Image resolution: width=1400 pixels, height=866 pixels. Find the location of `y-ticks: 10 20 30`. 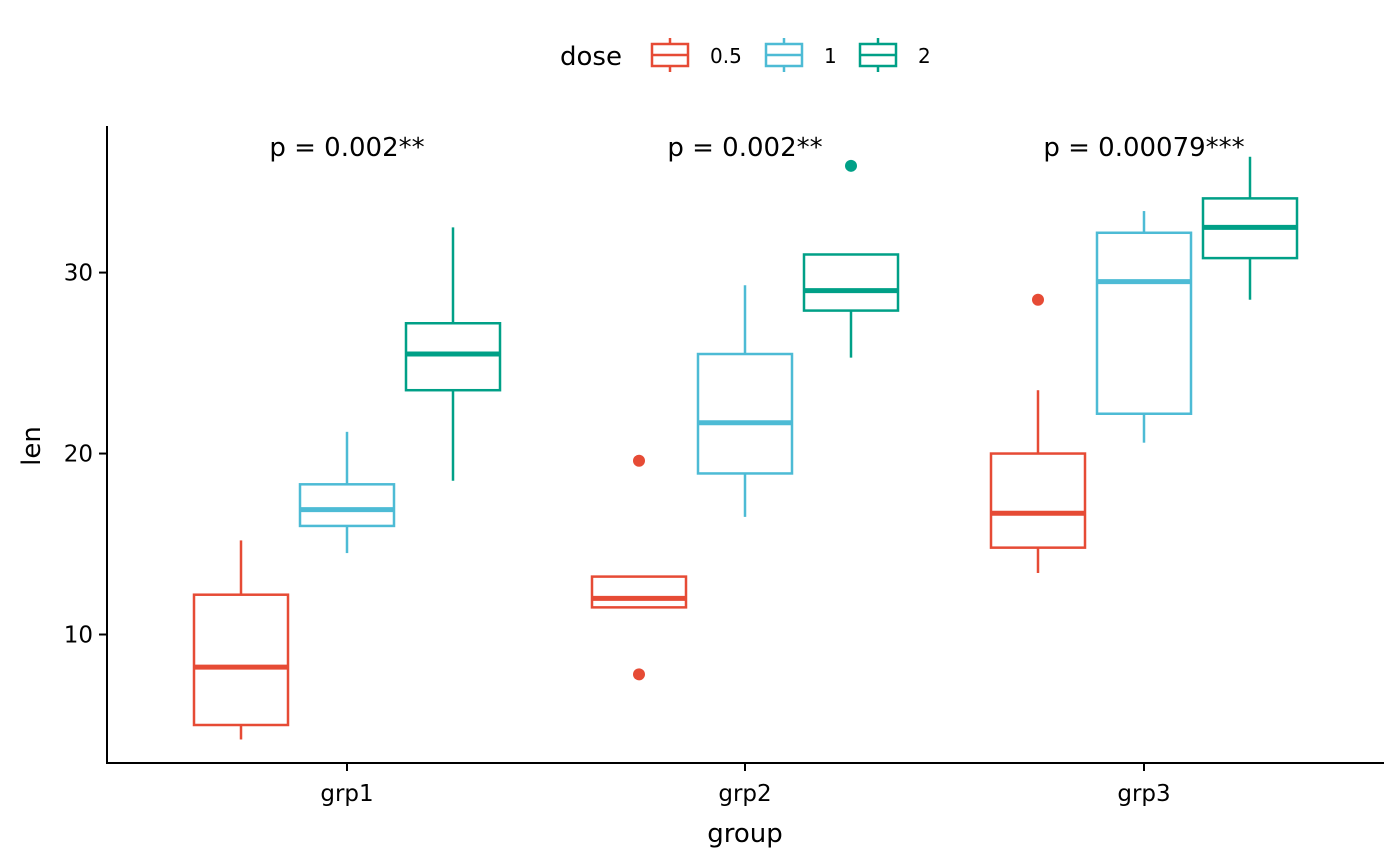

y-ticks: 10 20 30 is located at coordinates (85, 455).